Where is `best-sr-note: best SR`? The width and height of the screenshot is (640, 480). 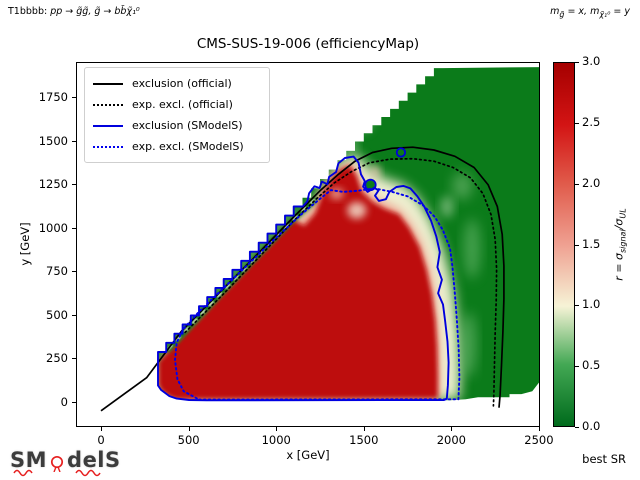
best-sr-note: best SR is located at coordinates (604, 459).